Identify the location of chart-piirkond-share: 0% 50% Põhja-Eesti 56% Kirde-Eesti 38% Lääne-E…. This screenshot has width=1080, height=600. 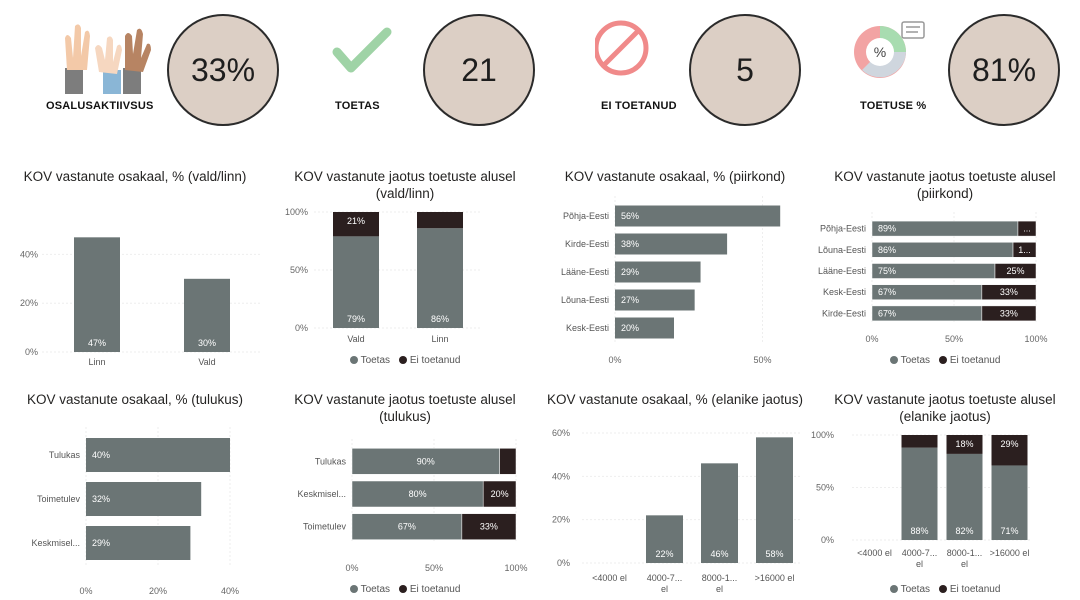
(671, 280).